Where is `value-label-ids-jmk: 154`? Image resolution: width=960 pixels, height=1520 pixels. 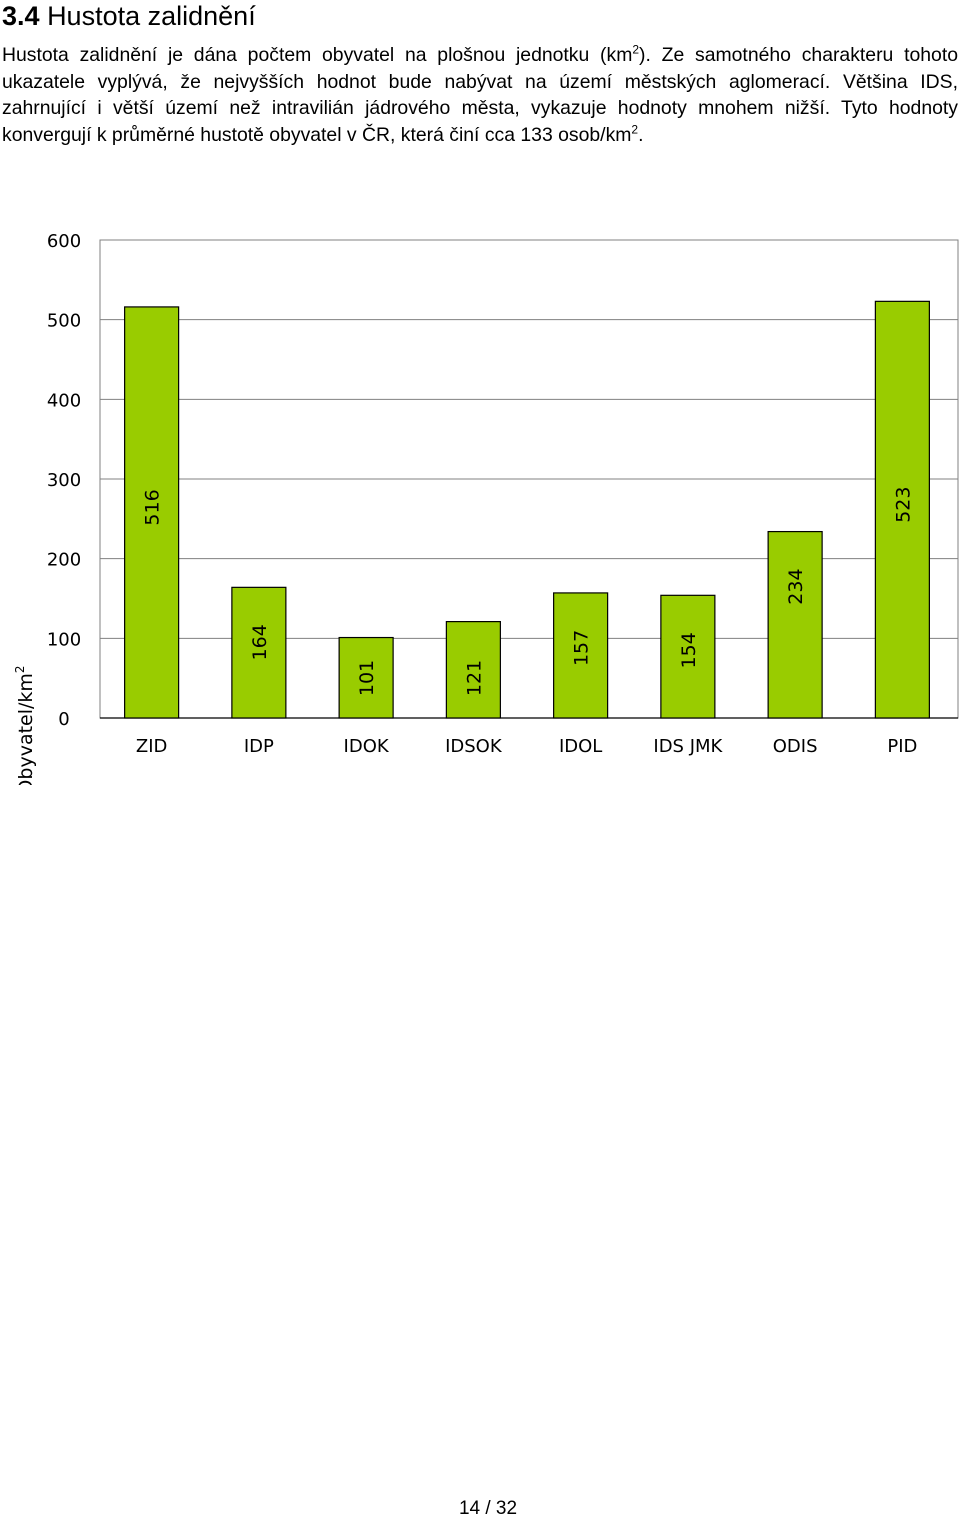
value-label-ids-jmk: 154 is located at coordinates (689, 650).